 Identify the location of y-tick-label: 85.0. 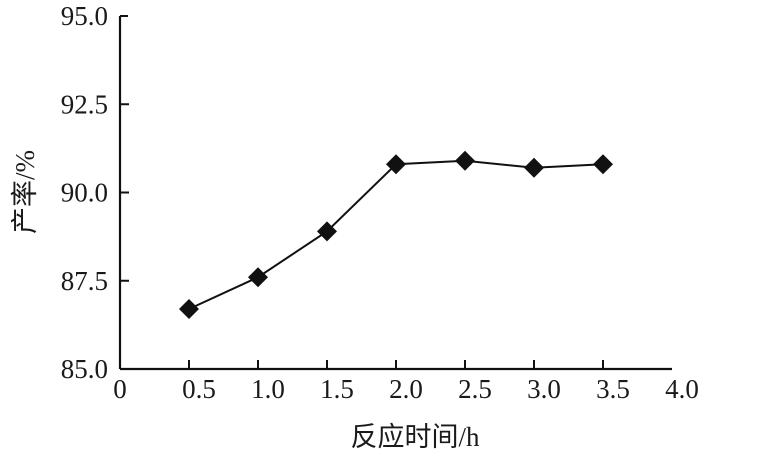
(84, 369).